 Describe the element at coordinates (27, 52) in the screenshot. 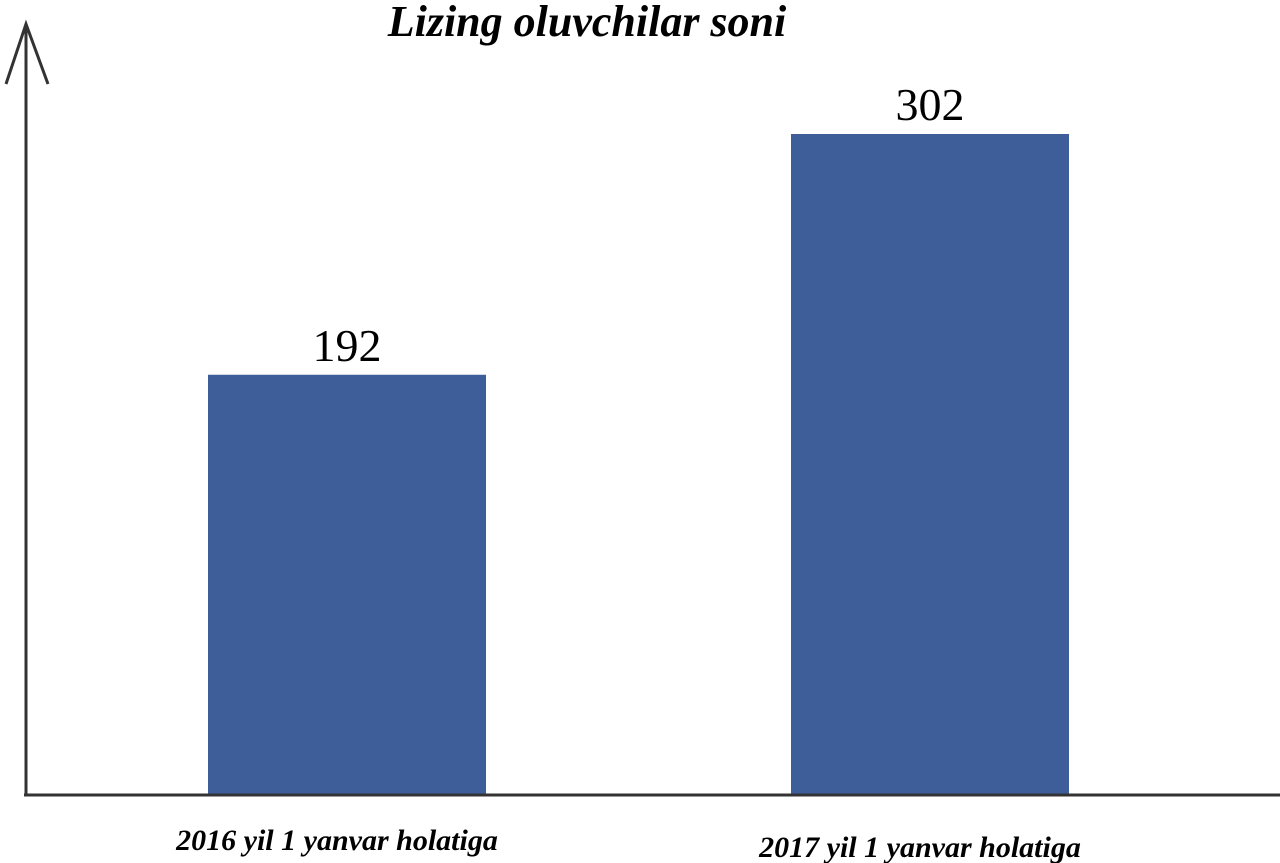

I see `y-axis-arrow-icon` at that location.